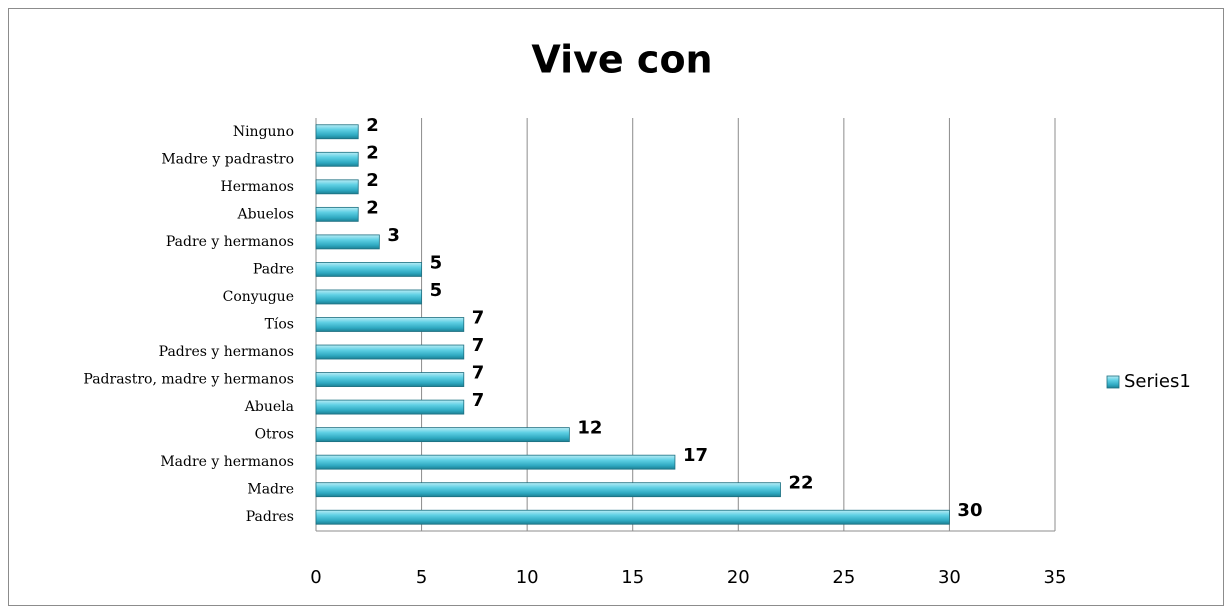 The height and width of the screenshot is (616, 1232). I want to click on value-label: 12, so click(589, 428).